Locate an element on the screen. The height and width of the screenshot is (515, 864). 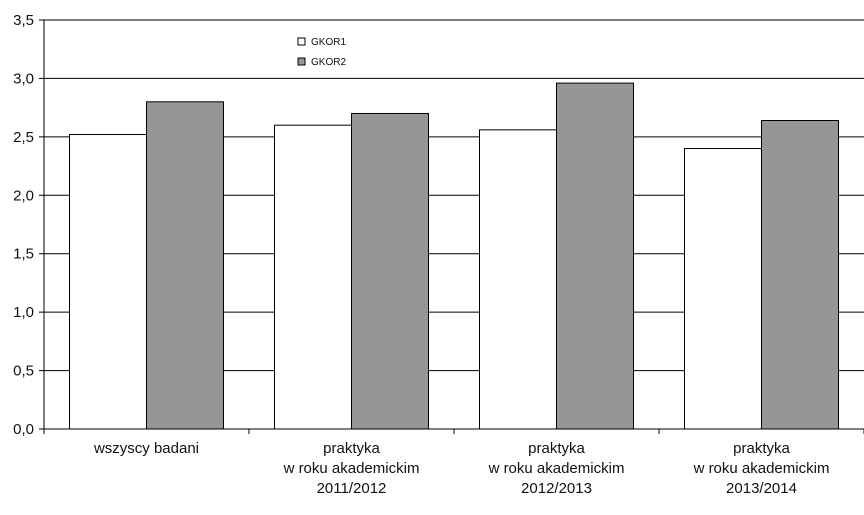
legend-swatch-gkor2 is located at coordinates (301, 61).